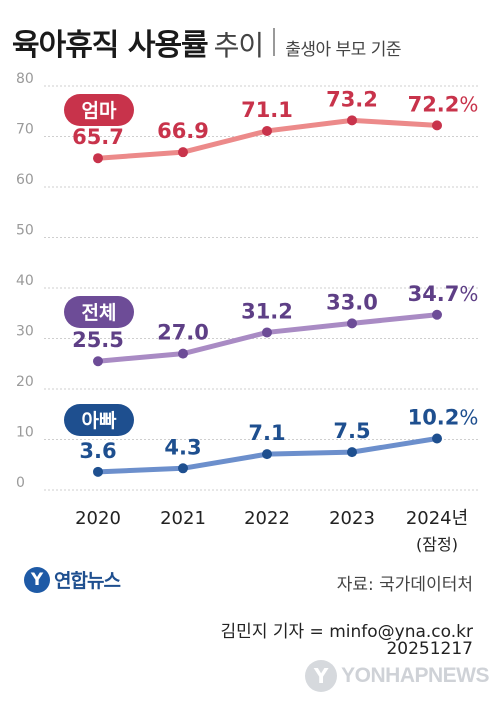  I want to click on x-tick-label: 2023, so click(352, 518).